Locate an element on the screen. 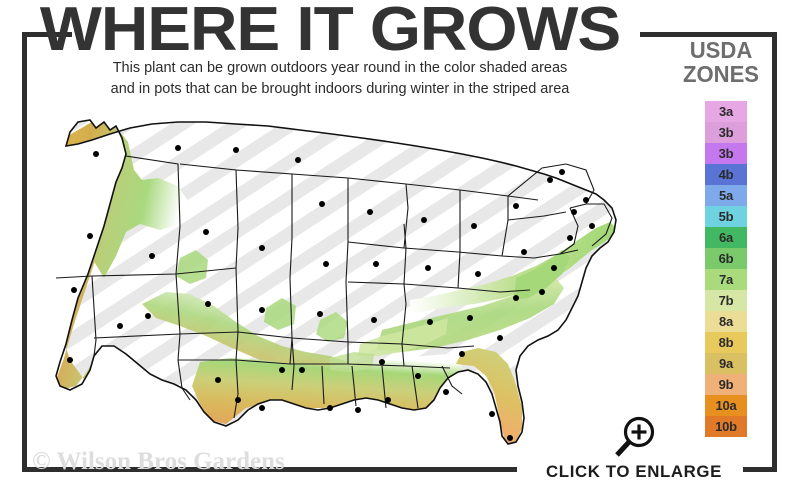 This screenshot has width=800, height=500. click-to-enlarge-control: CLICK TO ENLARGE is located at coordinates (634, 448).